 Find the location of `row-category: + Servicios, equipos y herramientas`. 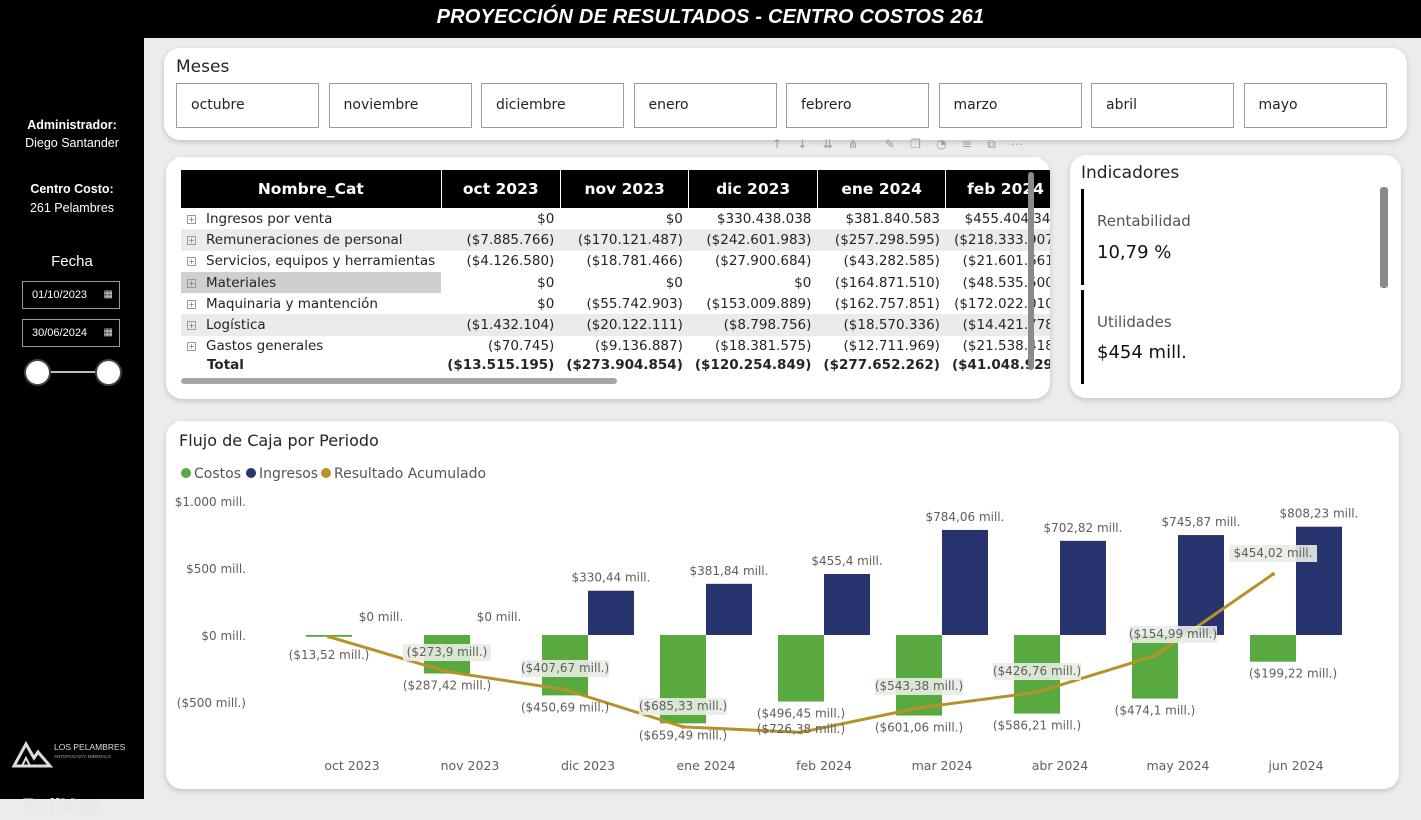

row-category: + Servicios, equipos y herramientas is located at coordinates (311, 261).